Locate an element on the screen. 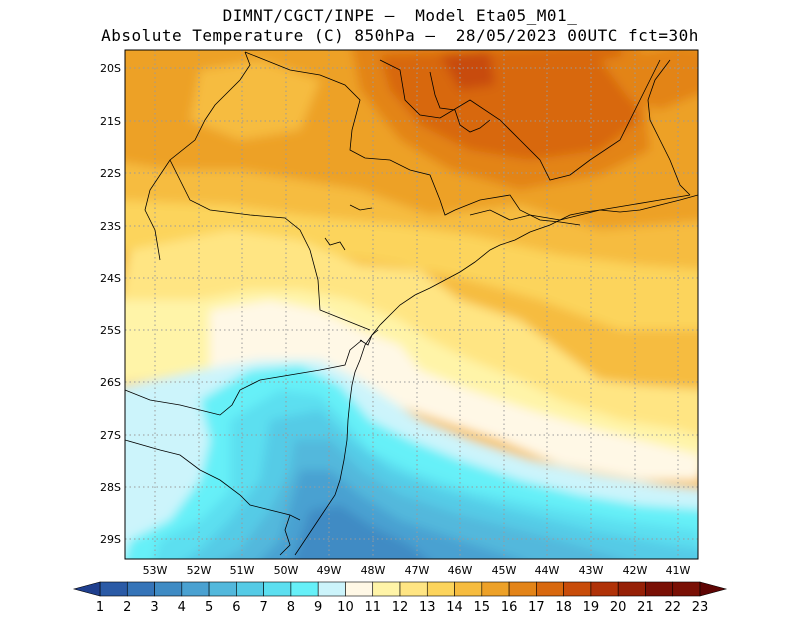 This screenshot has height=618, width=800. lon-label: 53W is located at coordinates (155, 570).